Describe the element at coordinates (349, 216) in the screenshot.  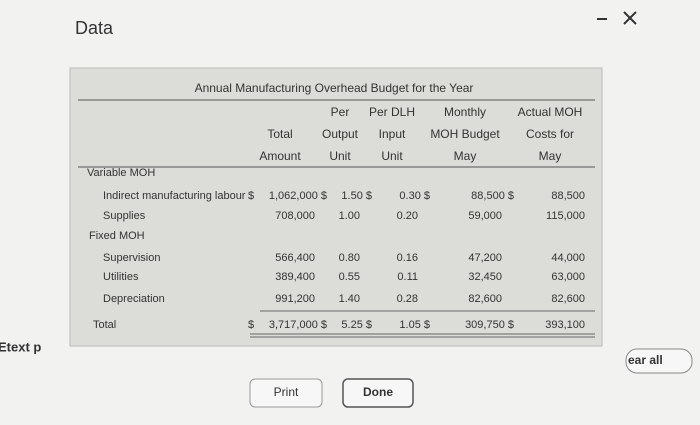
I see `cell: 1.00` at that location.